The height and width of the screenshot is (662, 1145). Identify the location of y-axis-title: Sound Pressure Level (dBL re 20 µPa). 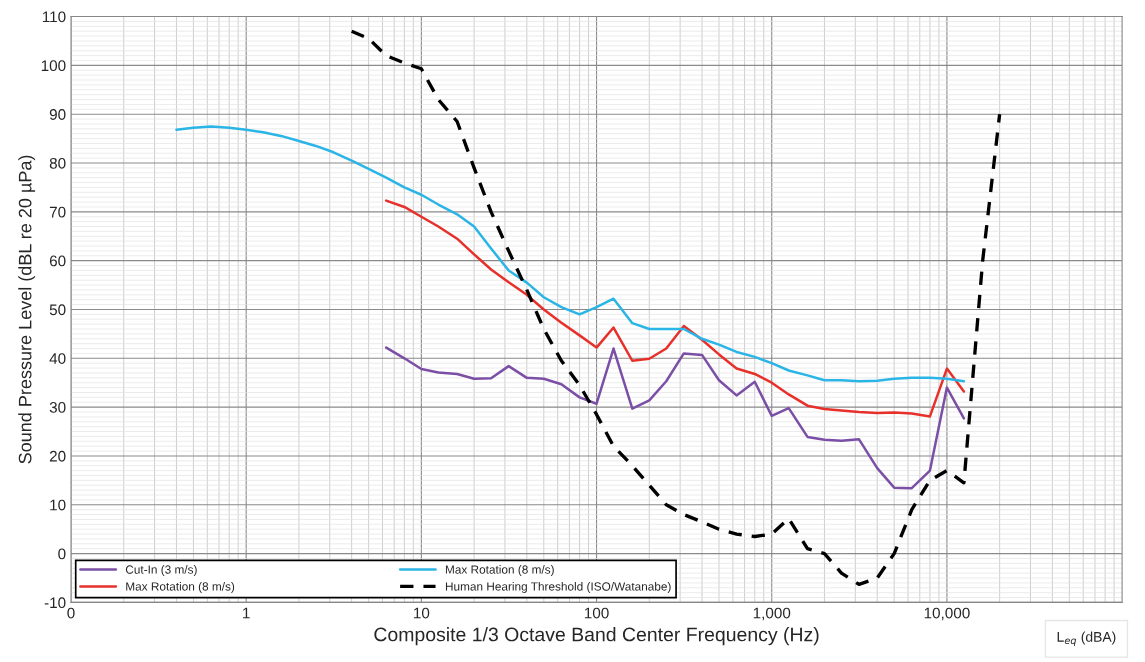
(27, 309).